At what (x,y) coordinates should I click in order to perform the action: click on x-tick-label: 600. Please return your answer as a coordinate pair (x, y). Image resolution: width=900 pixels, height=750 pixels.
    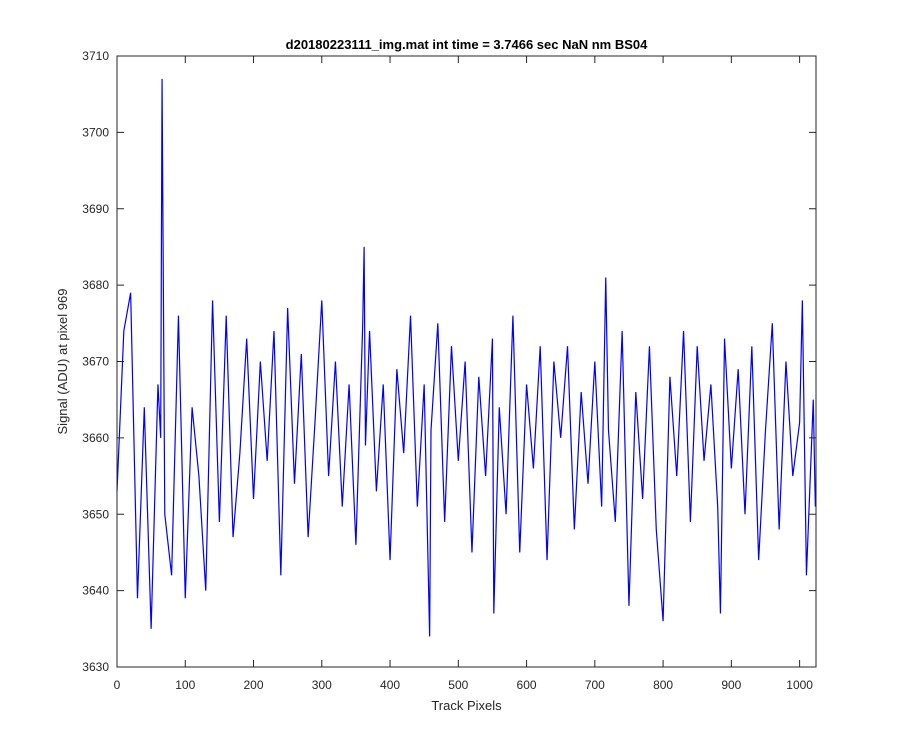
    Looking at the image, I should click on (527, 685).